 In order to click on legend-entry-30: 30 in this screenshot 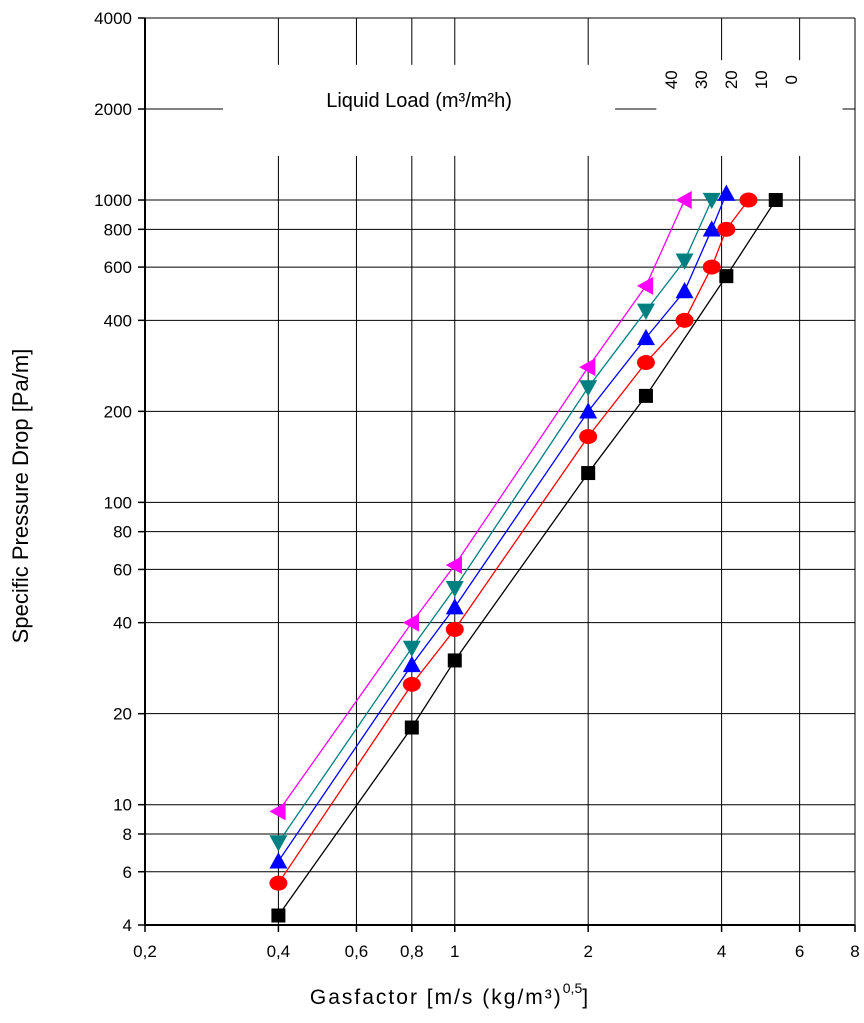, I will do `click(701, 79)`.